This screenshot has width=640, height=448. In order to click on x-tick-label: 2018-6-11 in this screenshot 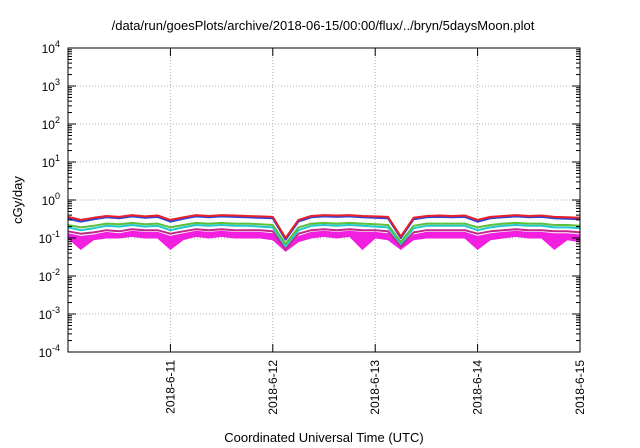, I will do `click(170, 387)`.